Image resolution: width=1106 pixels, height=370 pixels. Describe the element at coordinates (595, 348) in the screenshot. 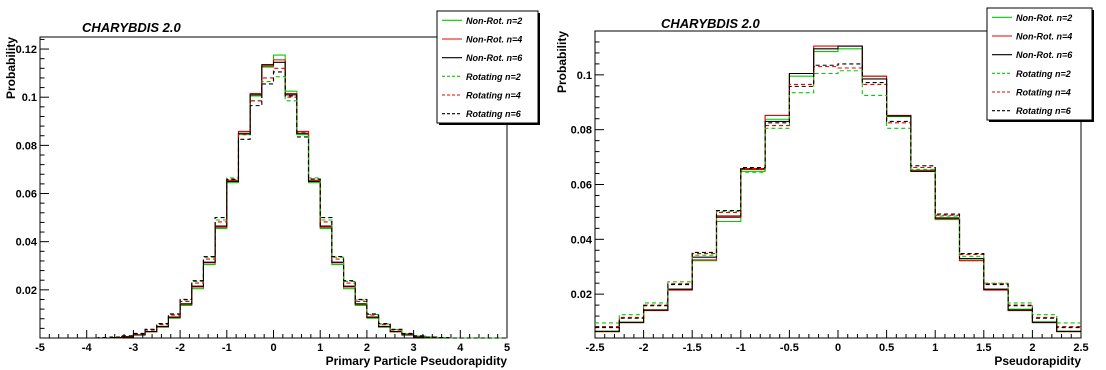

I see `x-tick-label: -2.5` at that location.